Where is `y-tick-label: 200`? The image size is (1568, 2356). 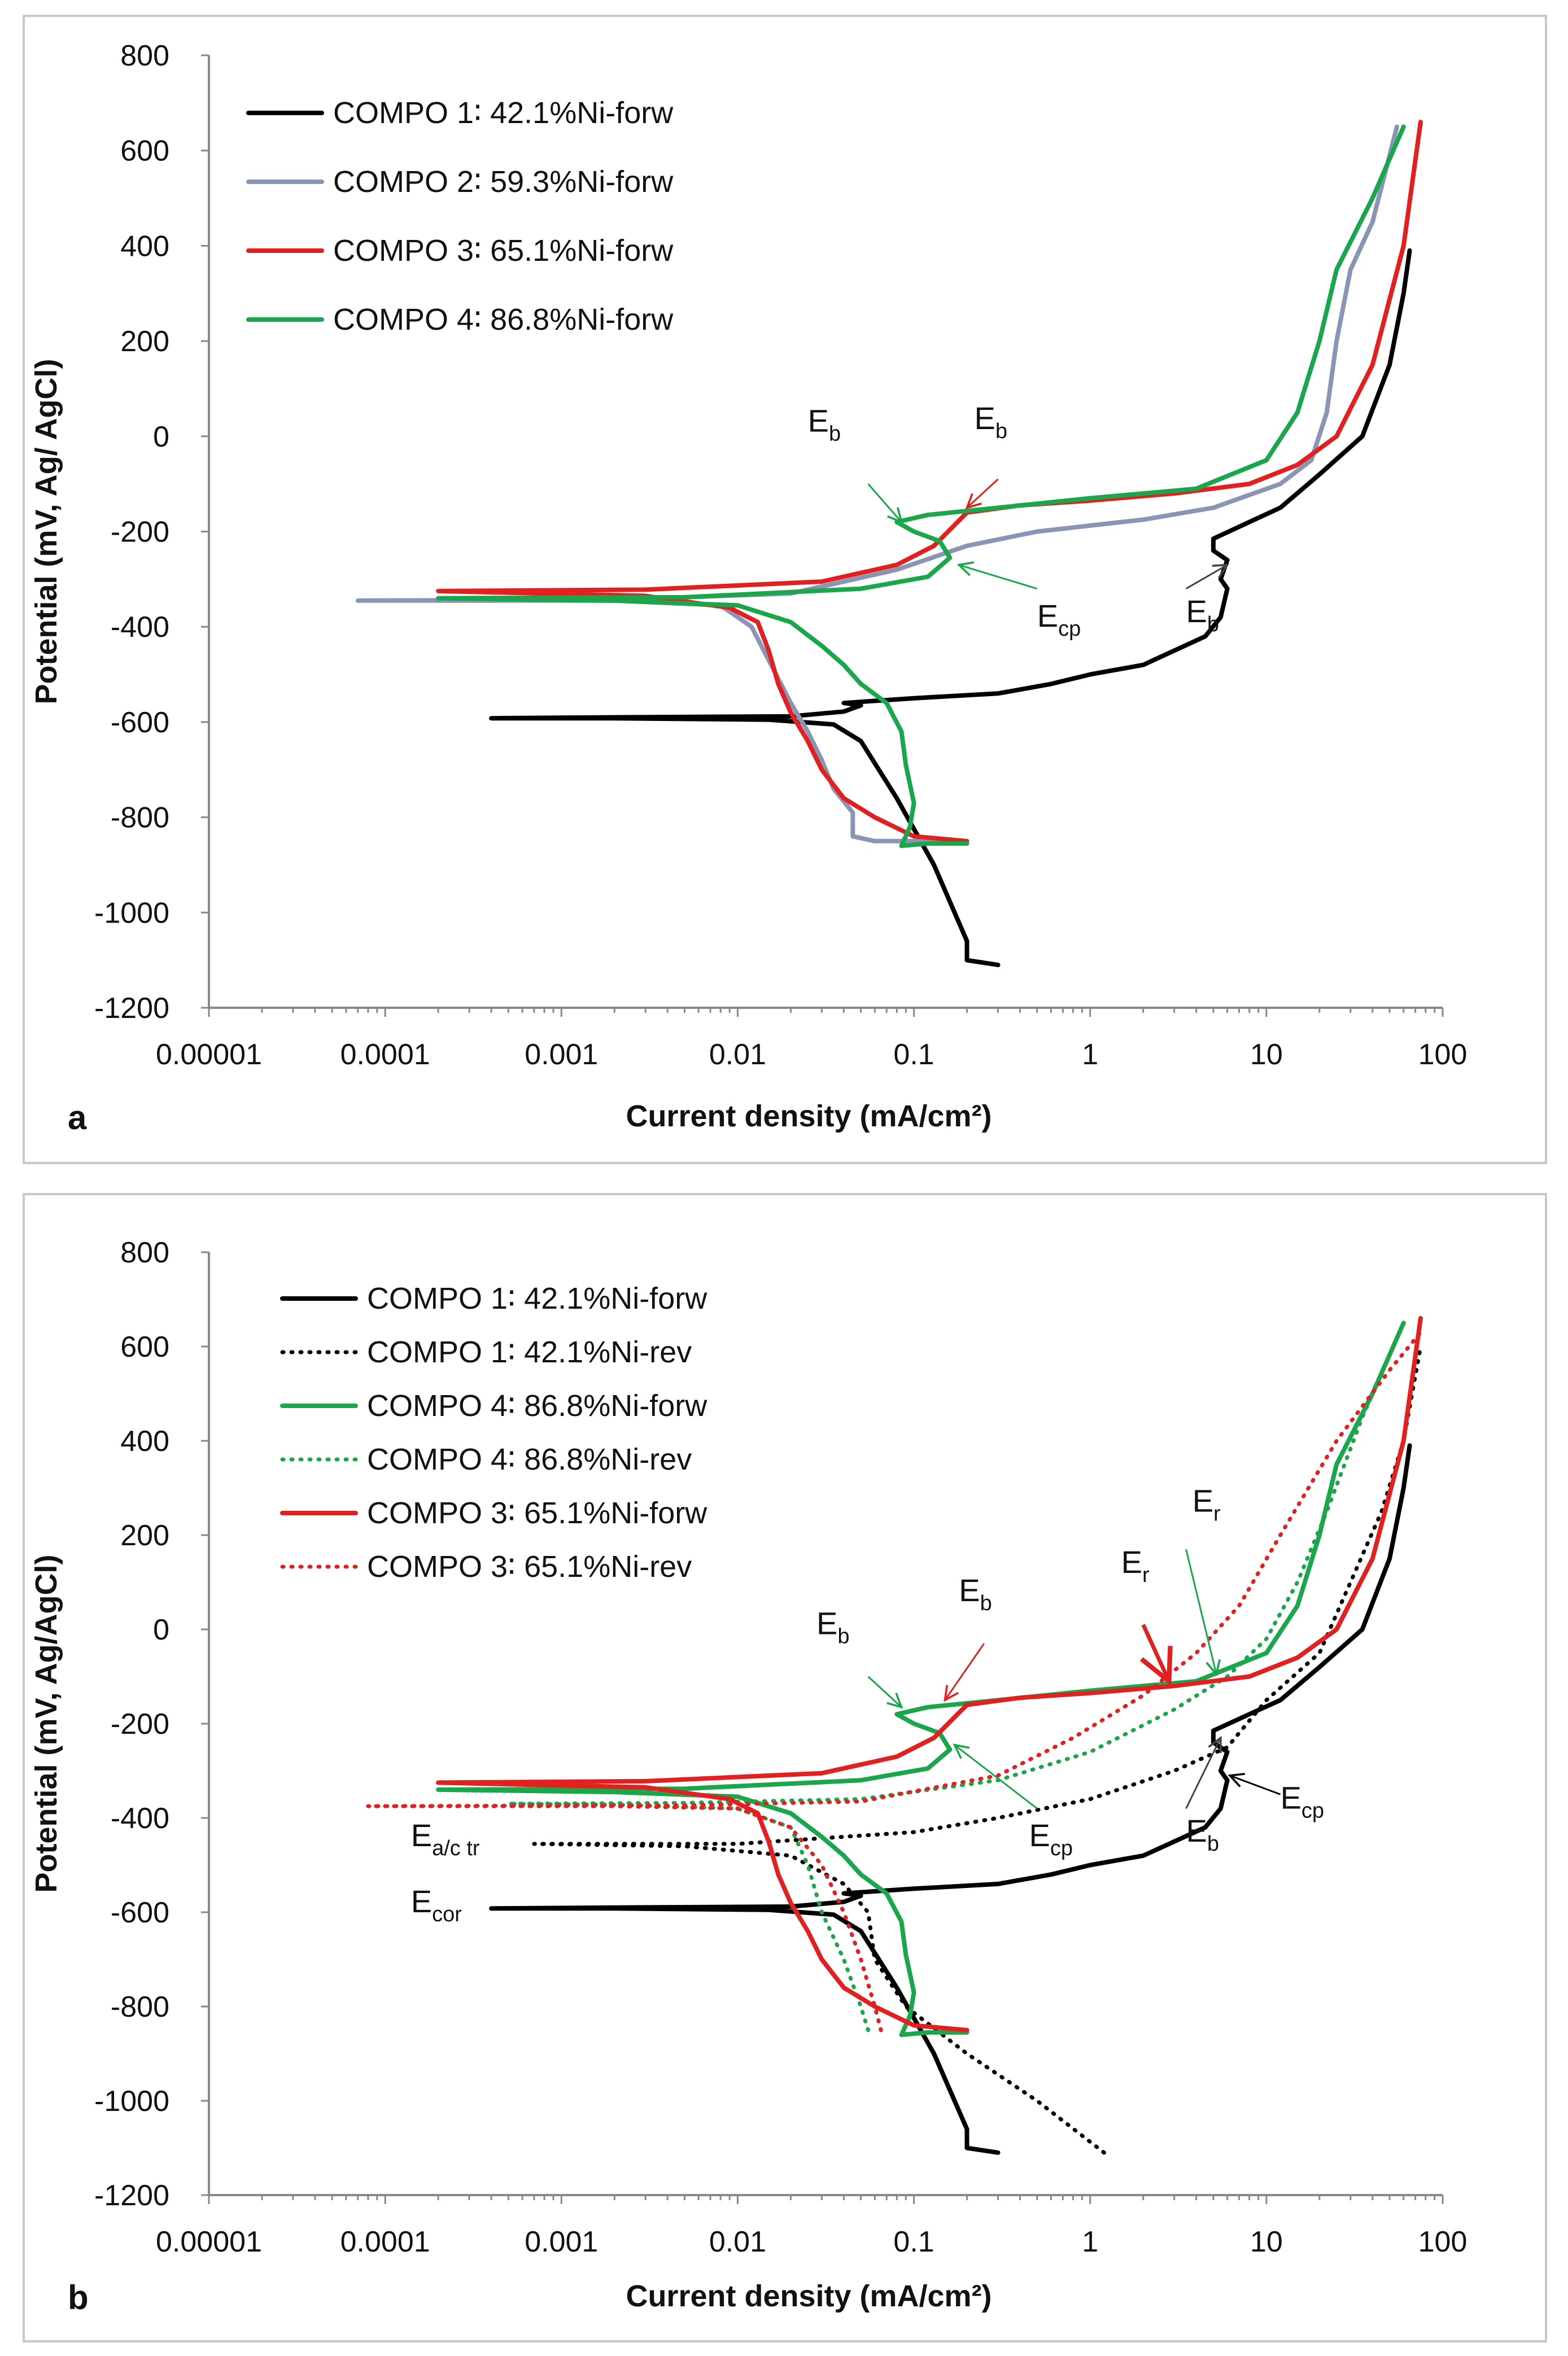 y-tick-label: 200 is located at coordinates (144, 1535).